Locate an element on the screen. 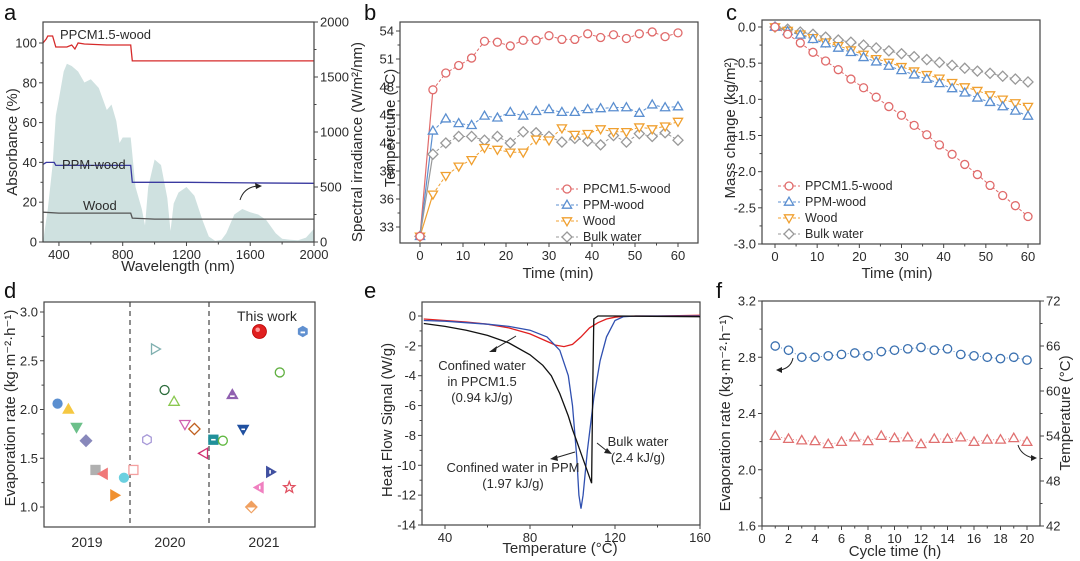  y-tick-label: 0.0 is located at coordinates (747, 27).